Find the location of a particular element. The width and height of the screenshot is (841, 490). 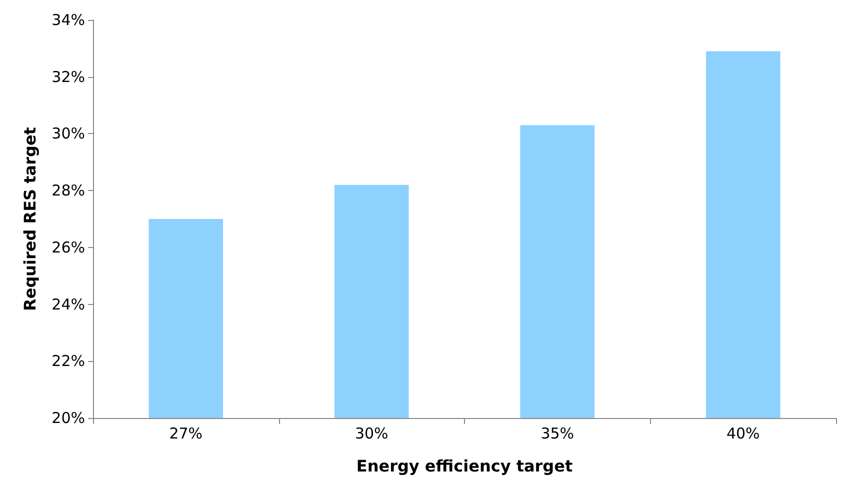

x-tick-label: 35% is located at coordinates (557, 433).